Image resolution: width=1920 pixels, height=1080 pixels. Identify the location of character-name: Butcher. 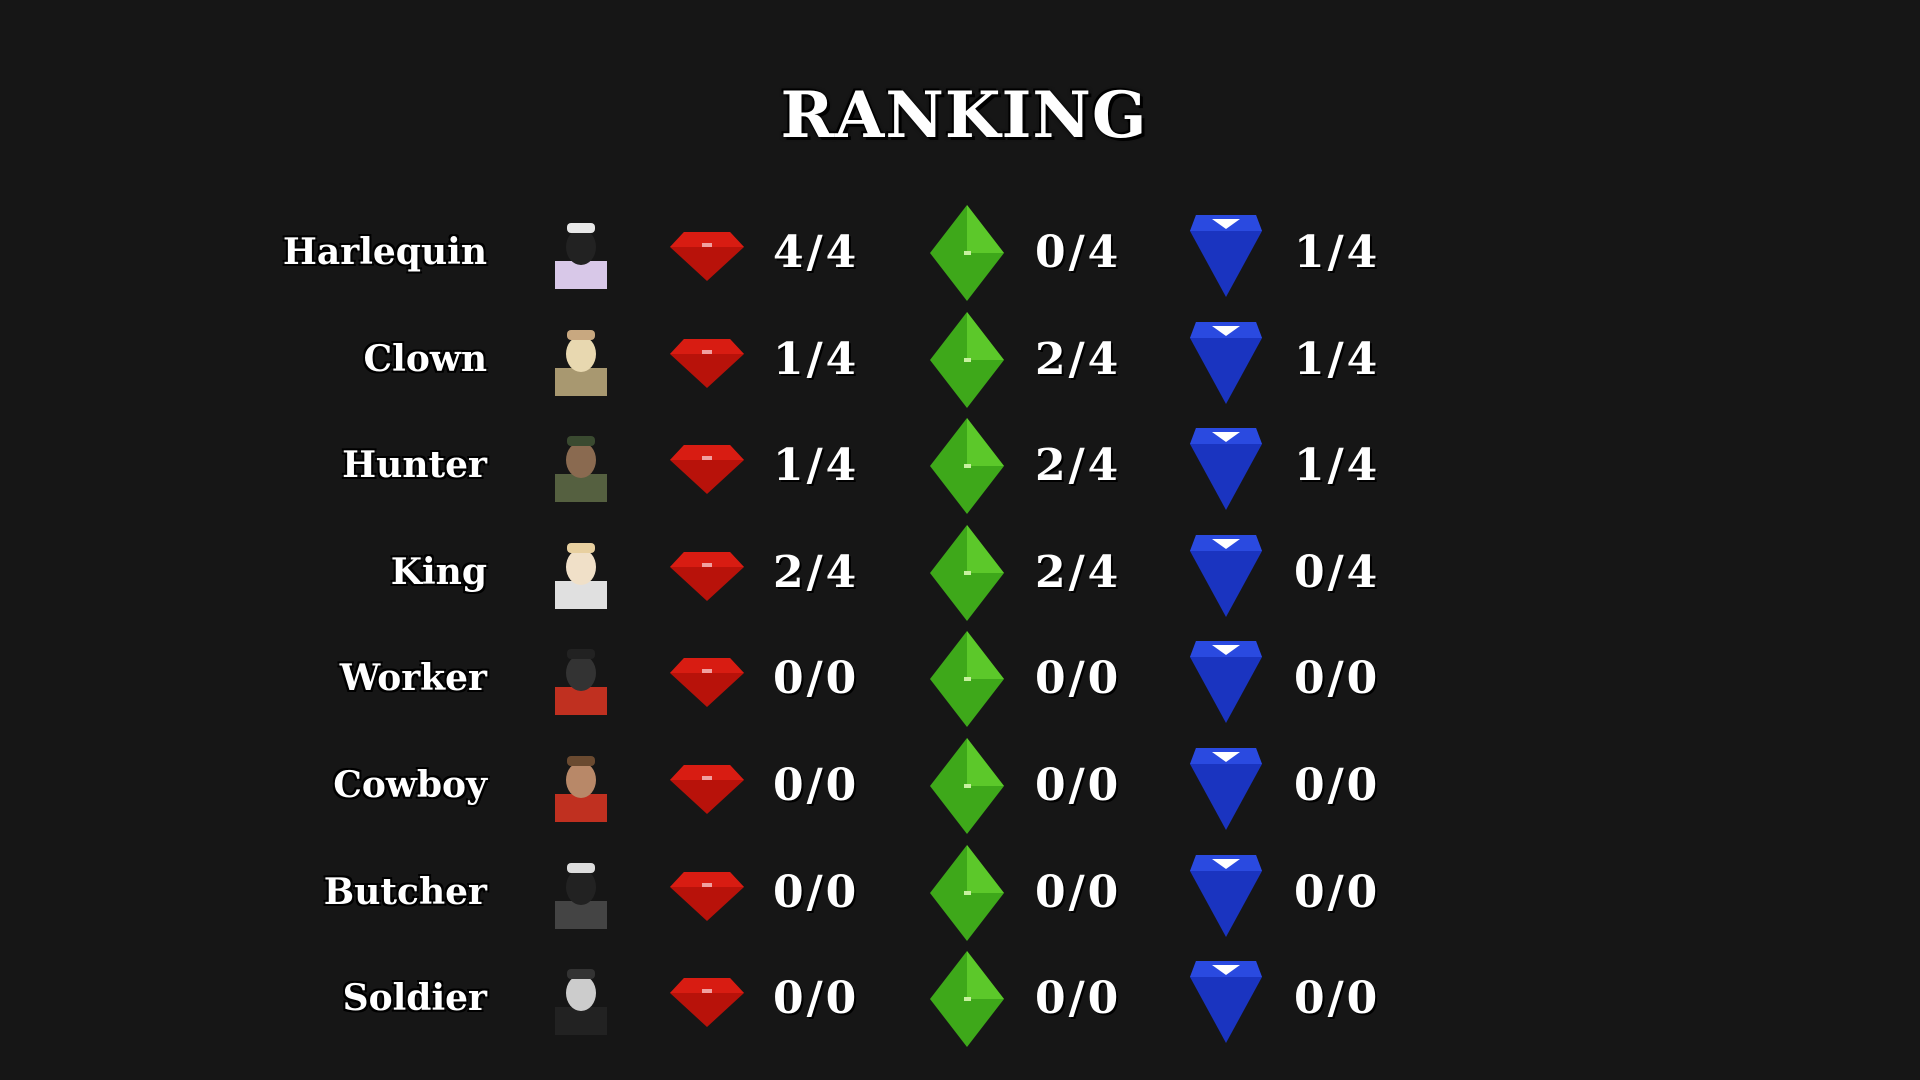
(405, 891).